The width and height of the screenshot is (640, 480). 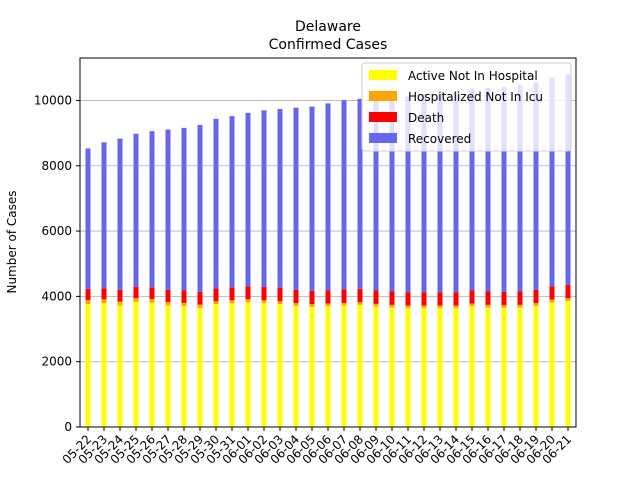 What do you see at coordinates (473, 76) in the screenshot?
I see `legend-label: Active Not In Hospital` at bounding box center [473, 76].